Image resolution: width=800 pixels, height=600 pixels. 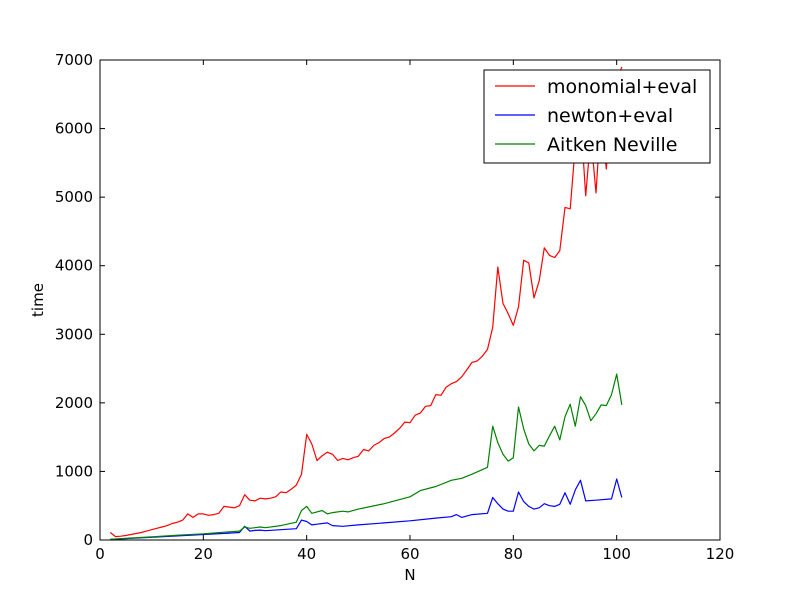 What do you see at coordinates (409, 554) in the screenshot?
I see `x-tick-label: 60` at bounding box center [409, 554].